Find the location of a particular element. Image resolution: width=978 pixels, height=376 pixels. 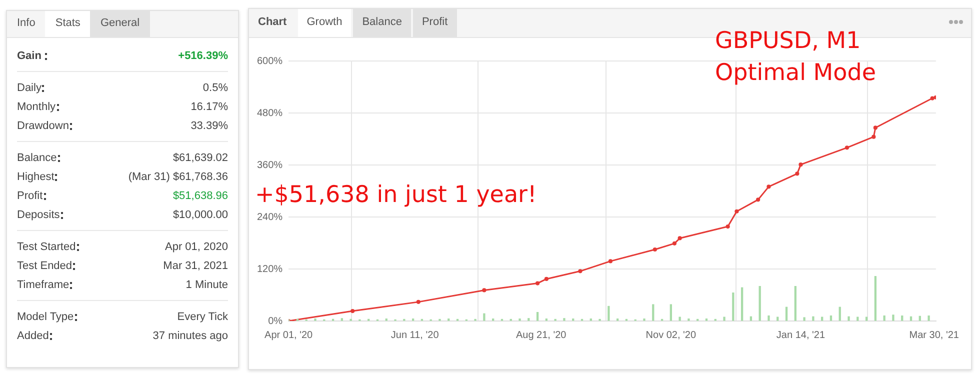

category-label: Test Started is located at coordinates (46, 246).